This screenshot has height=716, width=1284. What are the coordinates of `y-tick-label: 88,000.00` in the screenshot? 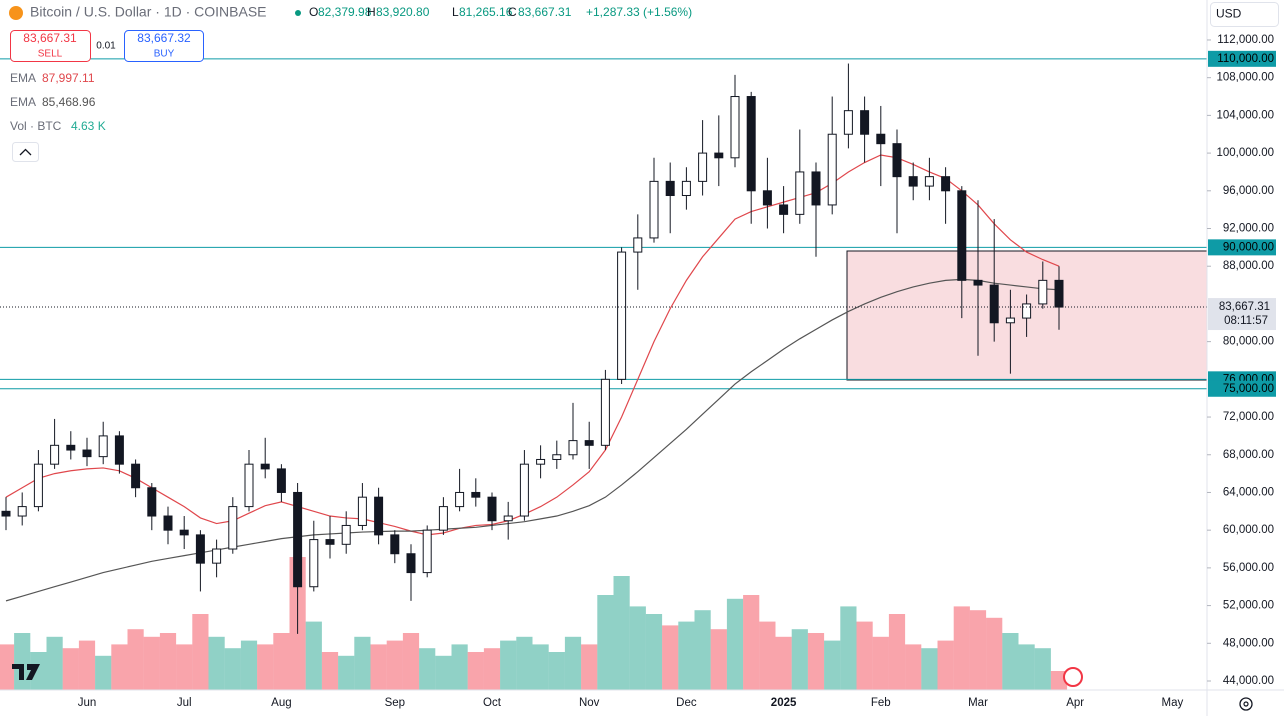 It's located at (1248, 266).